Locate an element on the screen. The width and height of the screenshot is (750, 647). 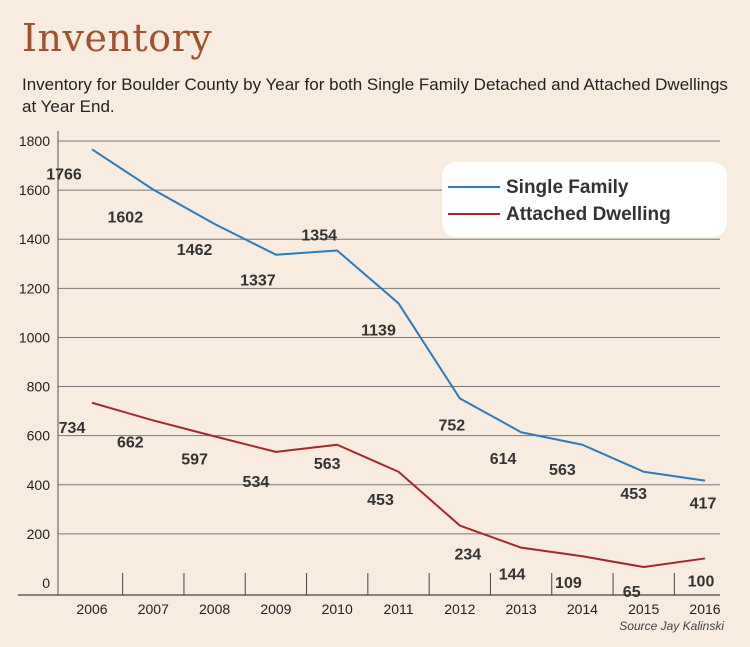
data-label-single-family: 1766 is located at coordinates (64, 174).